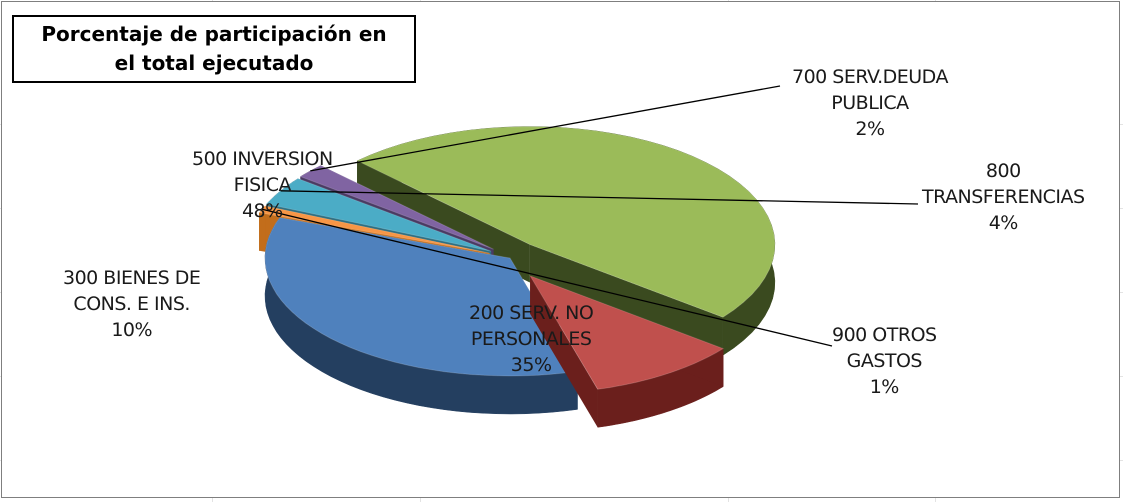 The image size is (1123, 502). What do you see at coordinates (531, 365) in the screenshot?
I see `data-label-200-pct: 35%` at bounding box center [531, 365].